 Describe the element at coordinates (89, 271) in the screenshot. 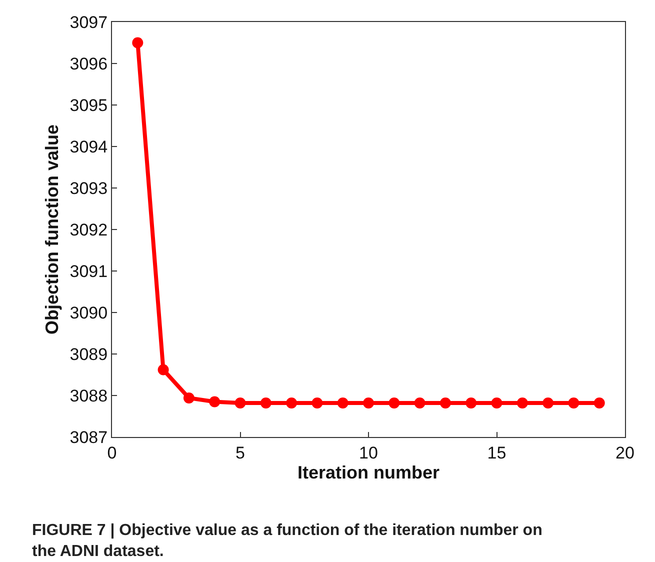

I see `y-tick-label: 3091` at that location.